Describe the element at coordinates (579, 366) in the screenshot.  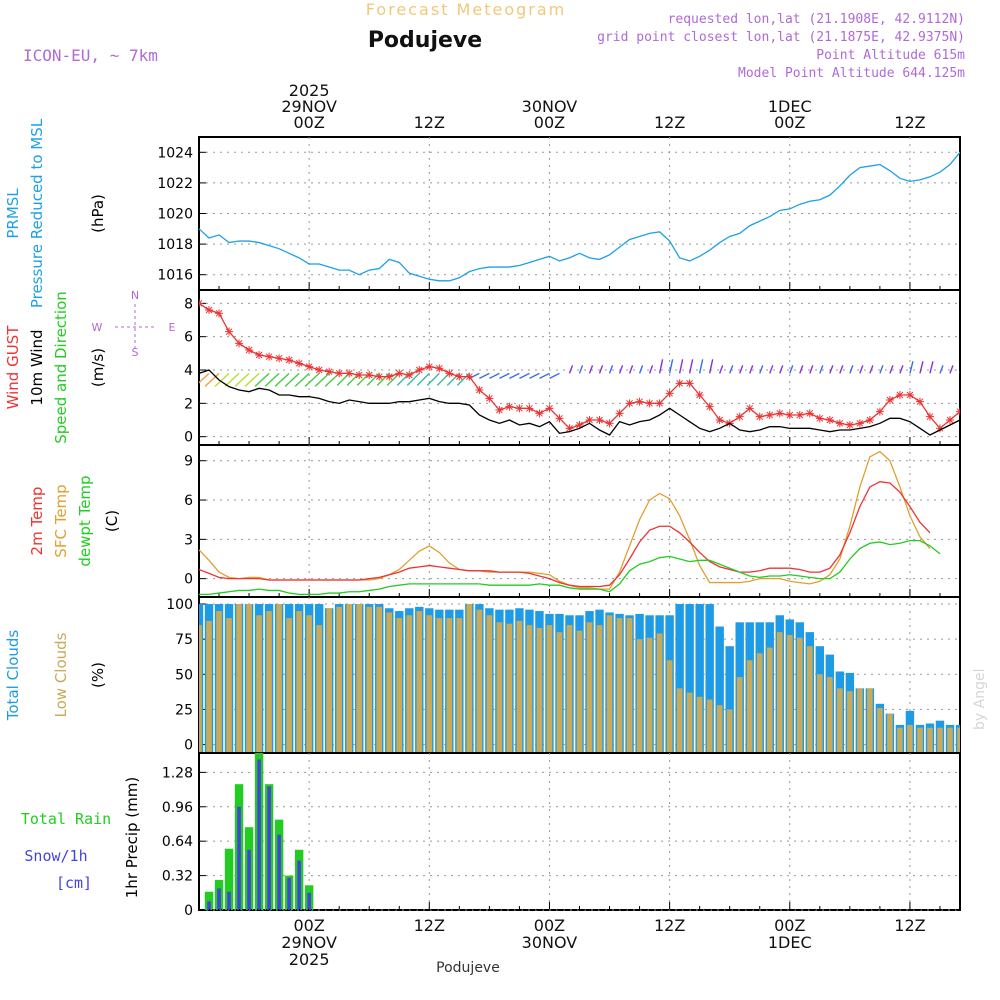
I see `series-wind-gust` at that location.